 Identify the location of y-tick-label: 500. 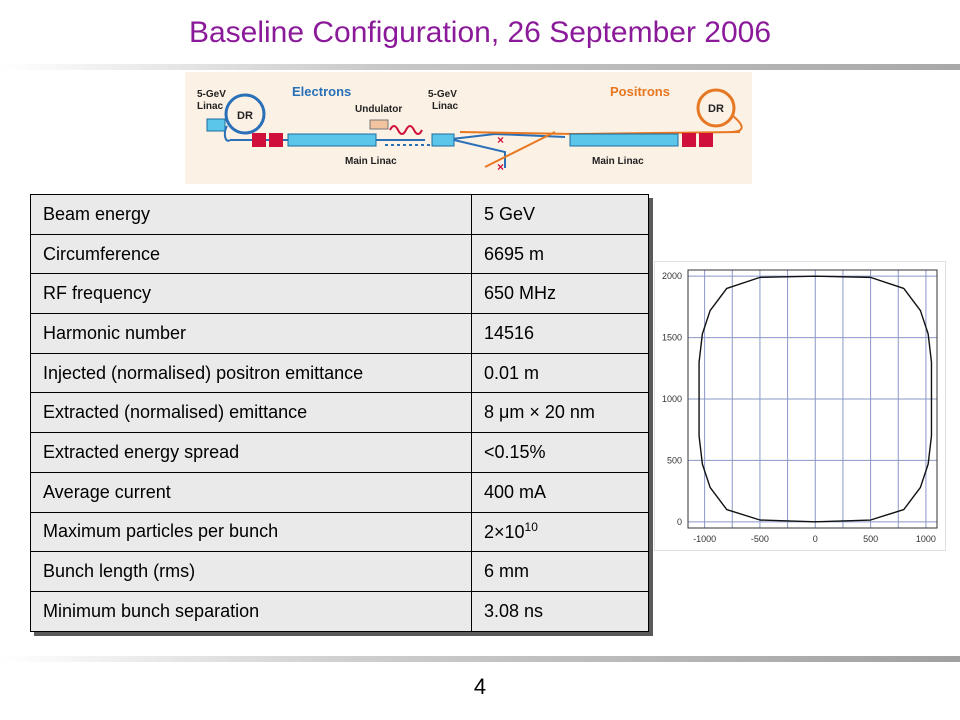
(674, 460).